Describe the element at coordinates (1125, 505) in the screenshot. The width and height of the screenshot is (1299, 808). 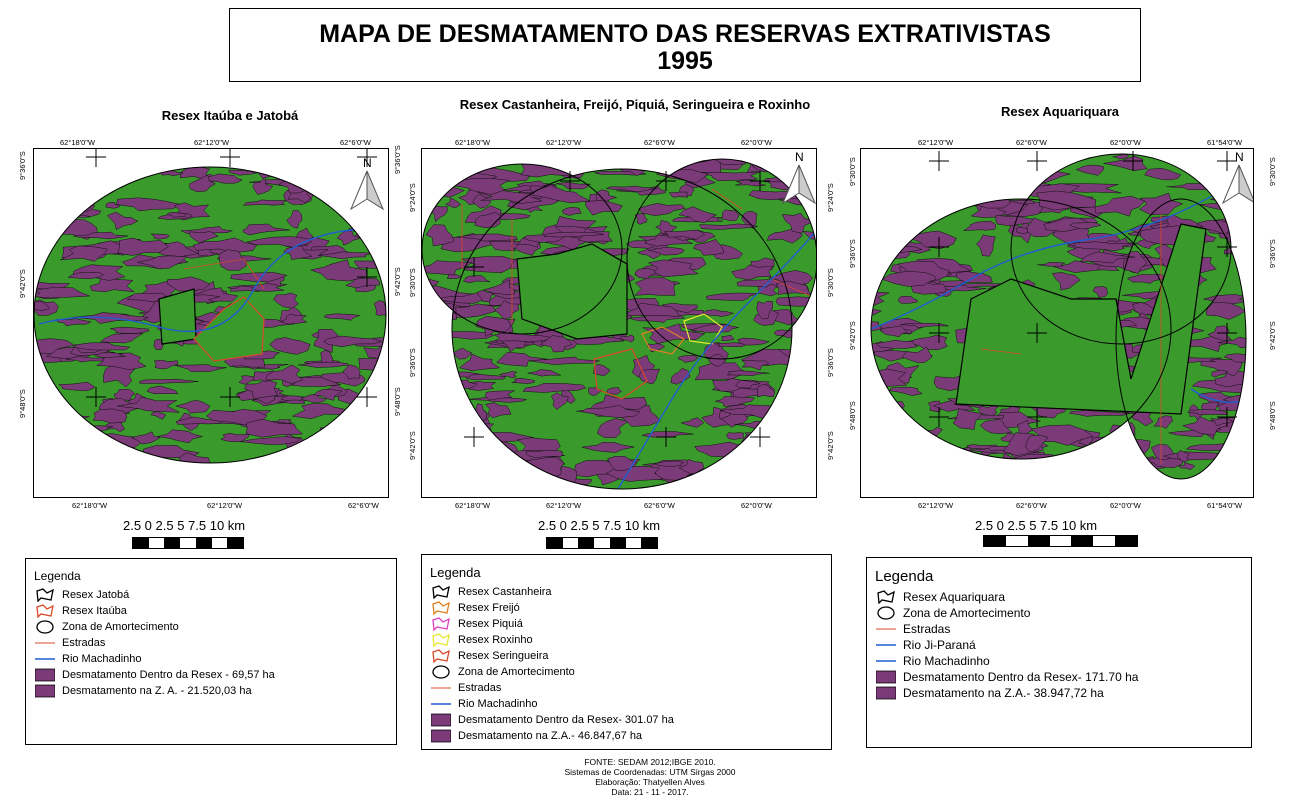
I see `coord-bottom: 62°0'0"W` at that location.